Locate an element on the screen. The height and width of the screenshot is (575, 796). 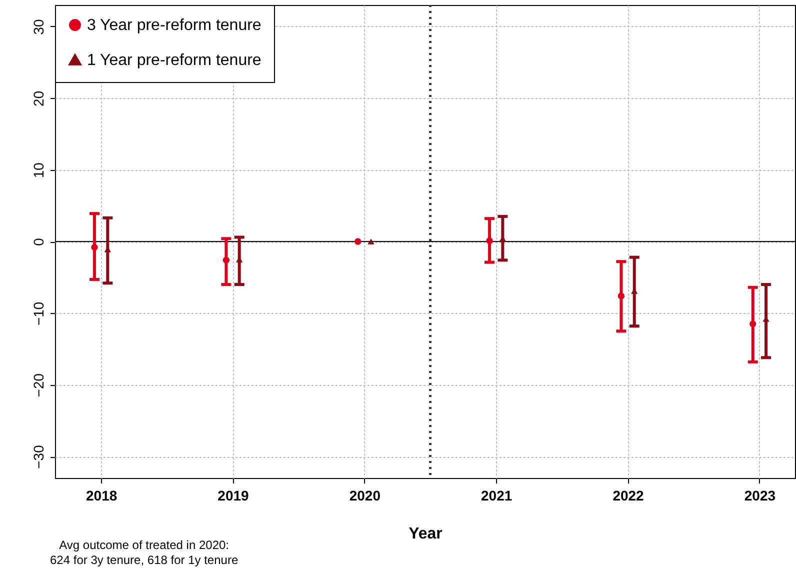
x-tick-label: 2018 is located at coordinates (102, 496).